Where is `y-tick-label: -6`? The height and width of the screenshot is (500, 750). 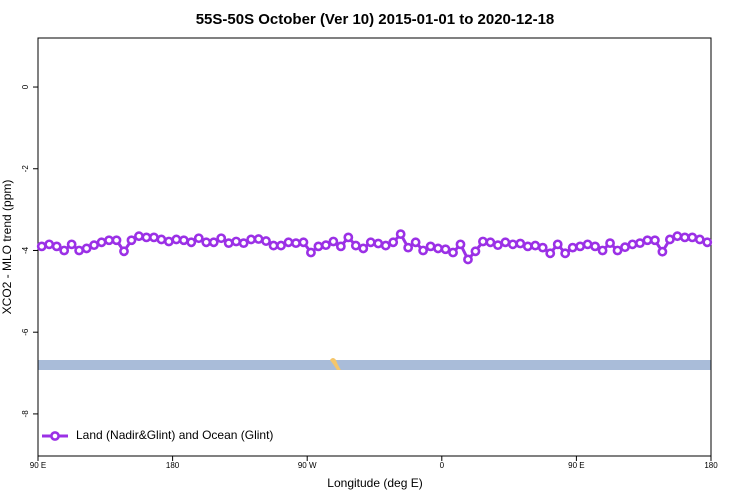 y-tick-label: -6 is located at coordinates (25, 332).